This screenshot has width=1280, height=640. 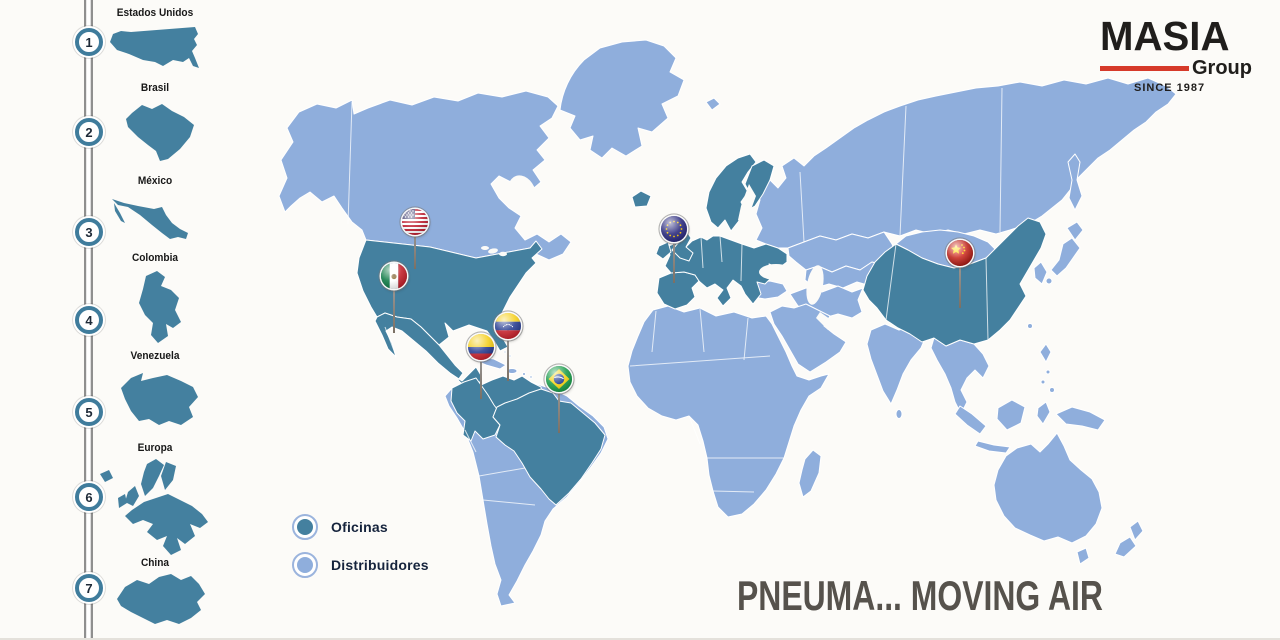 What do you see at coordinates (1075, 231) in the screenshot?
I see `map-japan` at bounding box center [1075, 231].